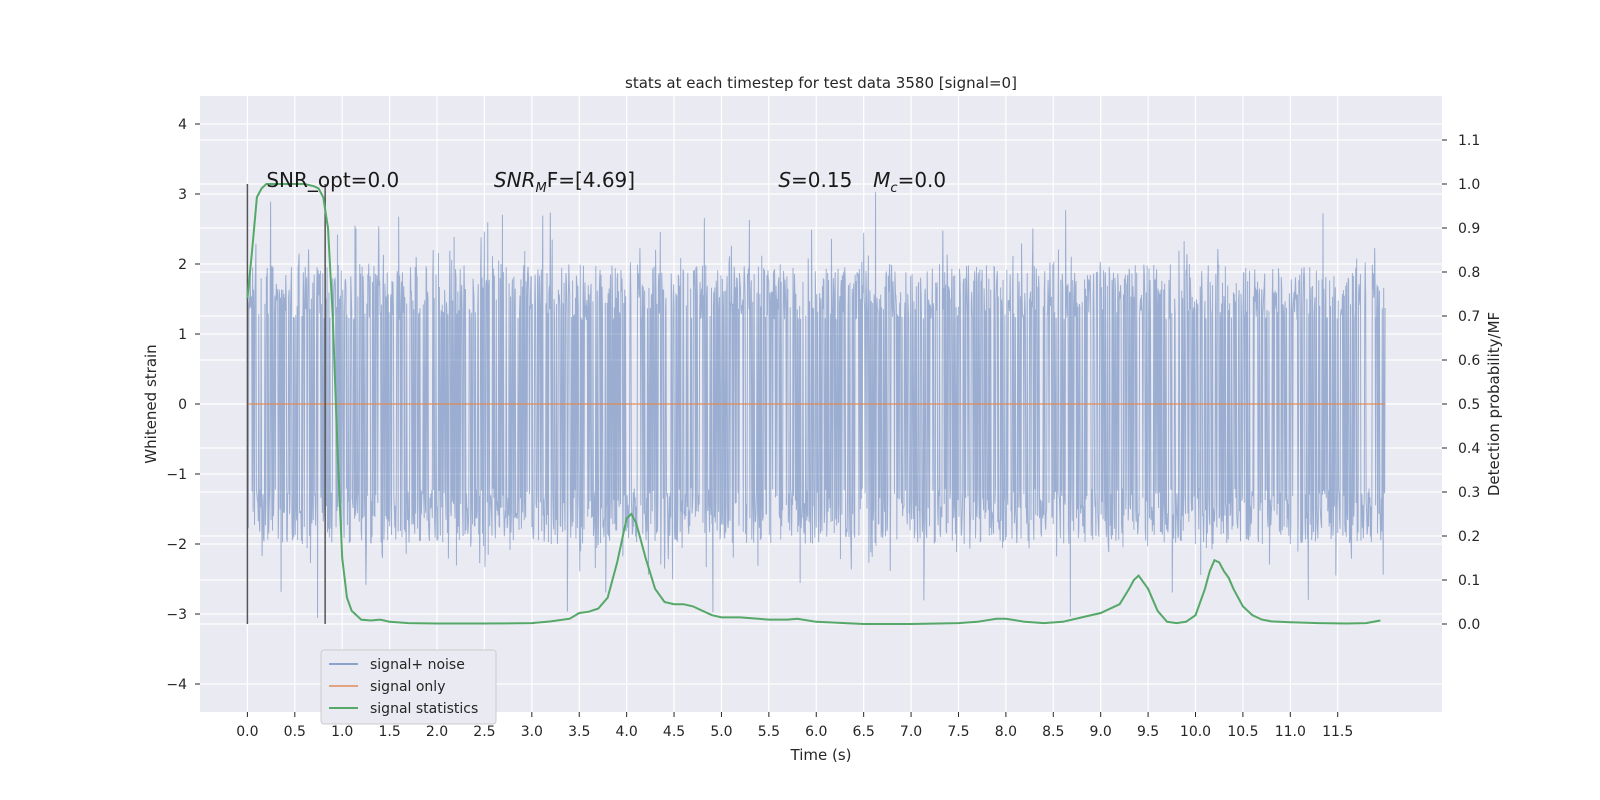 The image size is (1600, 800). I want to click on x-tick-label: 10.0, so click(1195, 732).